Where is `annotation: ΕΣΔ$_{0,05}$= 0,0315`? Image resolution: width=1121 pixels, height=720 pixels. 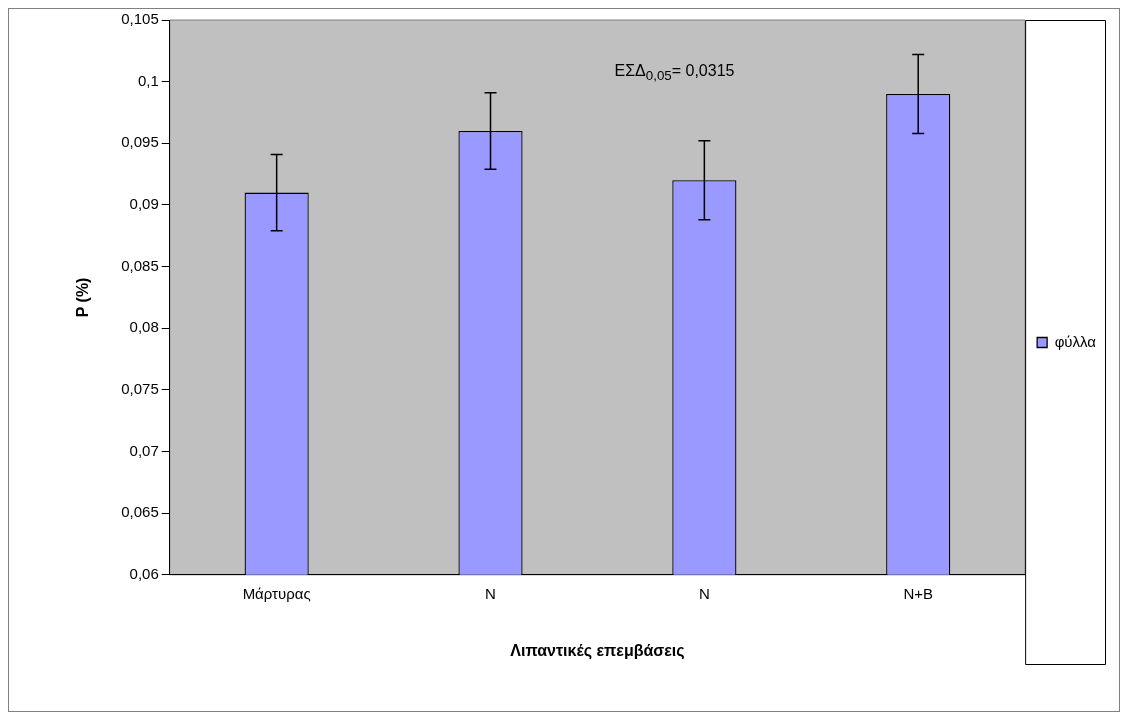 annotation: ΕΣΔ$_{0,05}$= 0,0315 is located at coordinates (674, 73).